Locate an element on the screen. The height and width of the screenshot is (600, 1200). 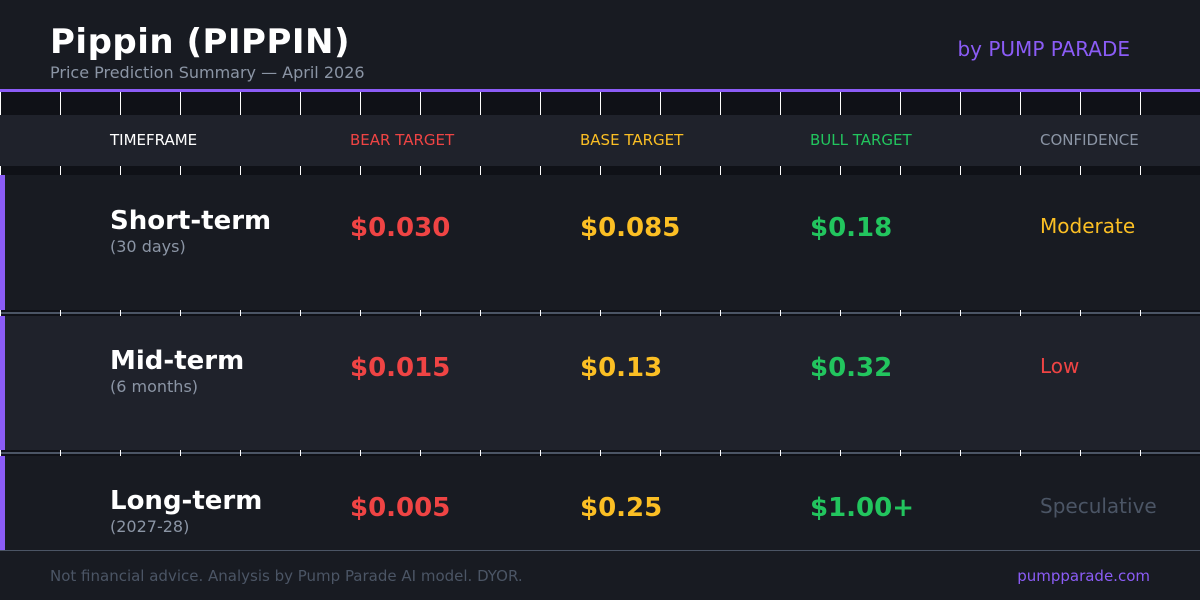
bear-target-value: $0.005 is located at coordinates (400, 508).